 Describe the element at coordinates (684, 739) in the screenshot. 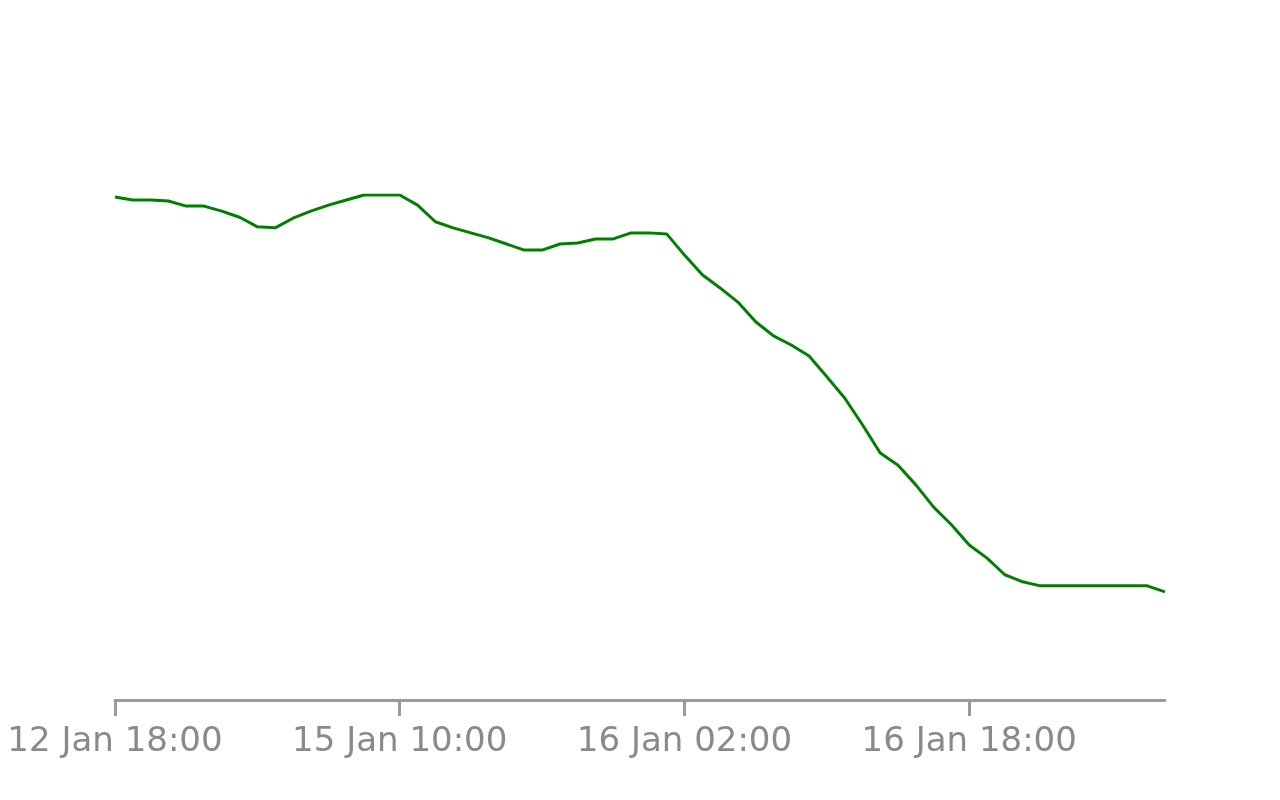

I see `x-tick-label: 16 Jan 02:00` at that location.